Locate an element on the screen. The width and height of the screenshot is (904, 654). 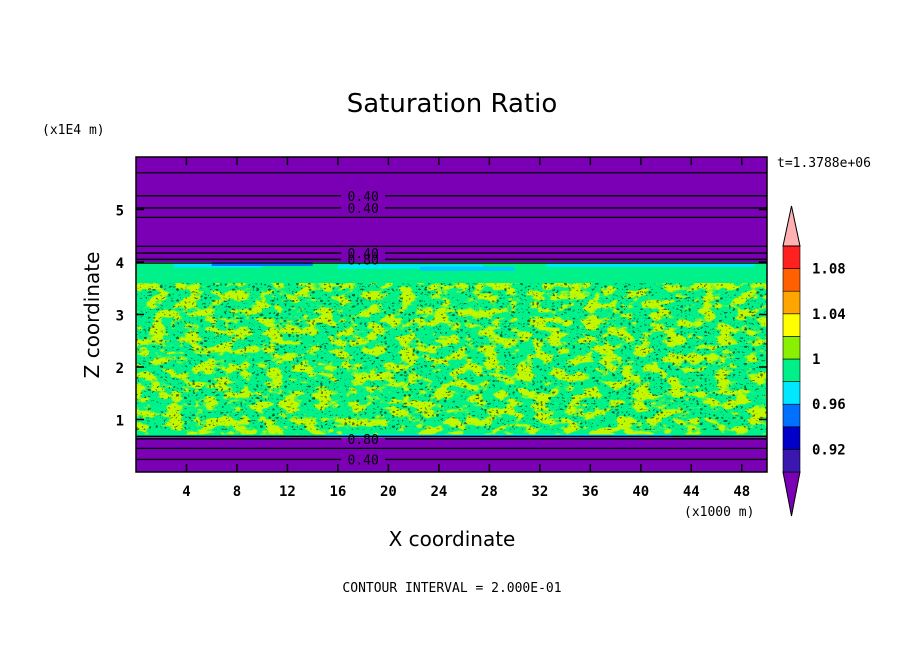
time-label: t=1.3788e+06 is located at coordinates (824, 163).